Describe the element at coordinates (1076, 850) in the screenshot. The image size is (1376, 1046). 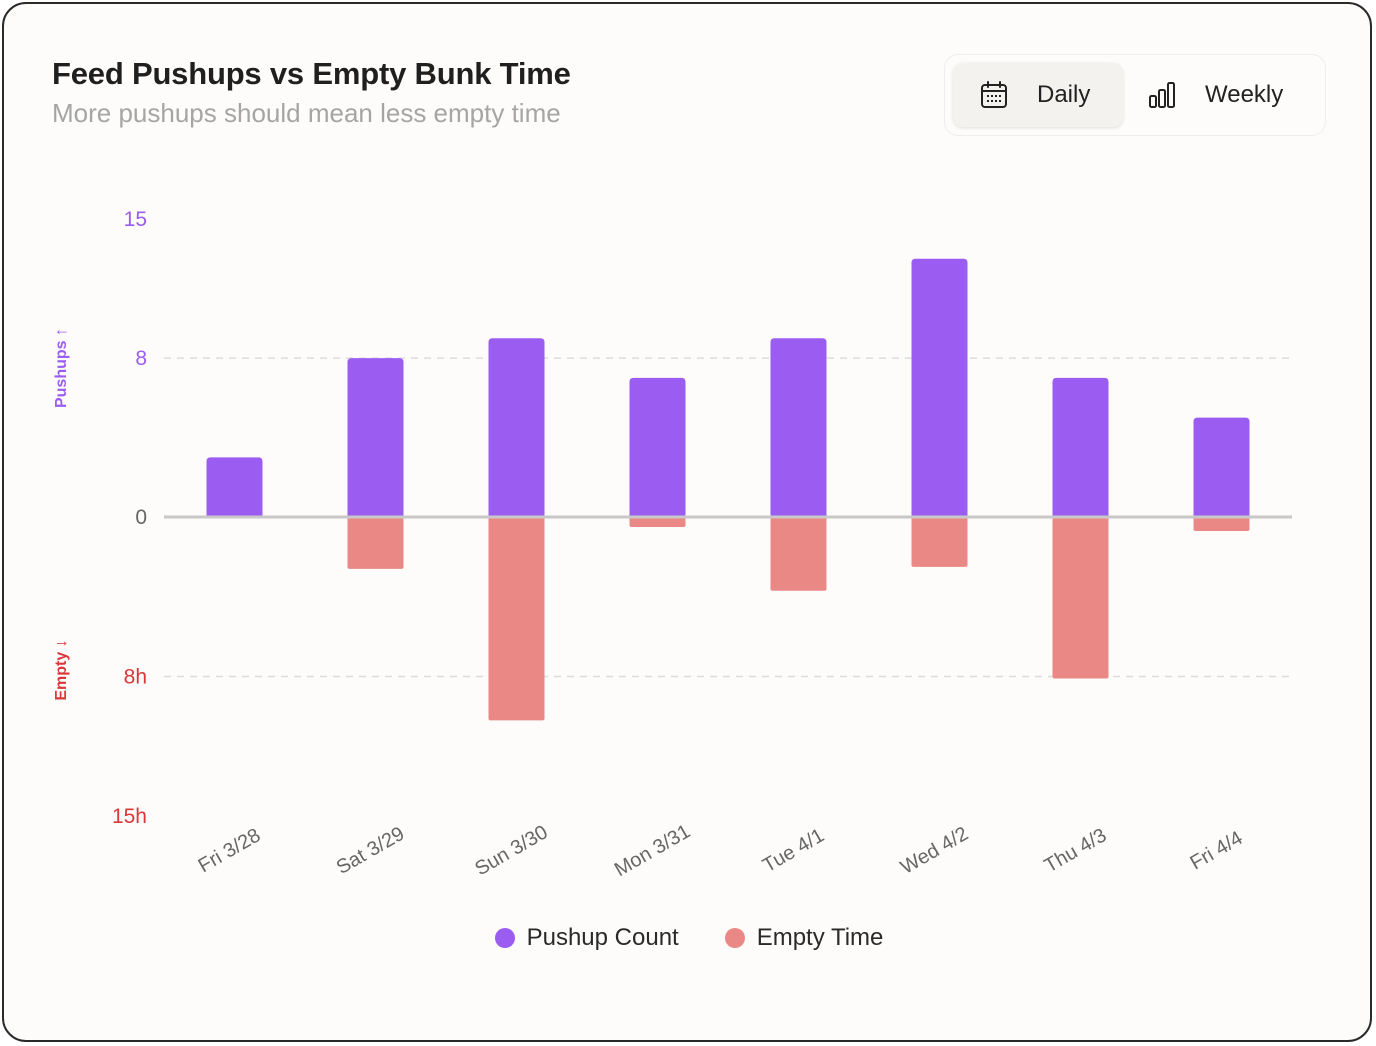
I see `x-tick-label: Thu 4/3` at that location.